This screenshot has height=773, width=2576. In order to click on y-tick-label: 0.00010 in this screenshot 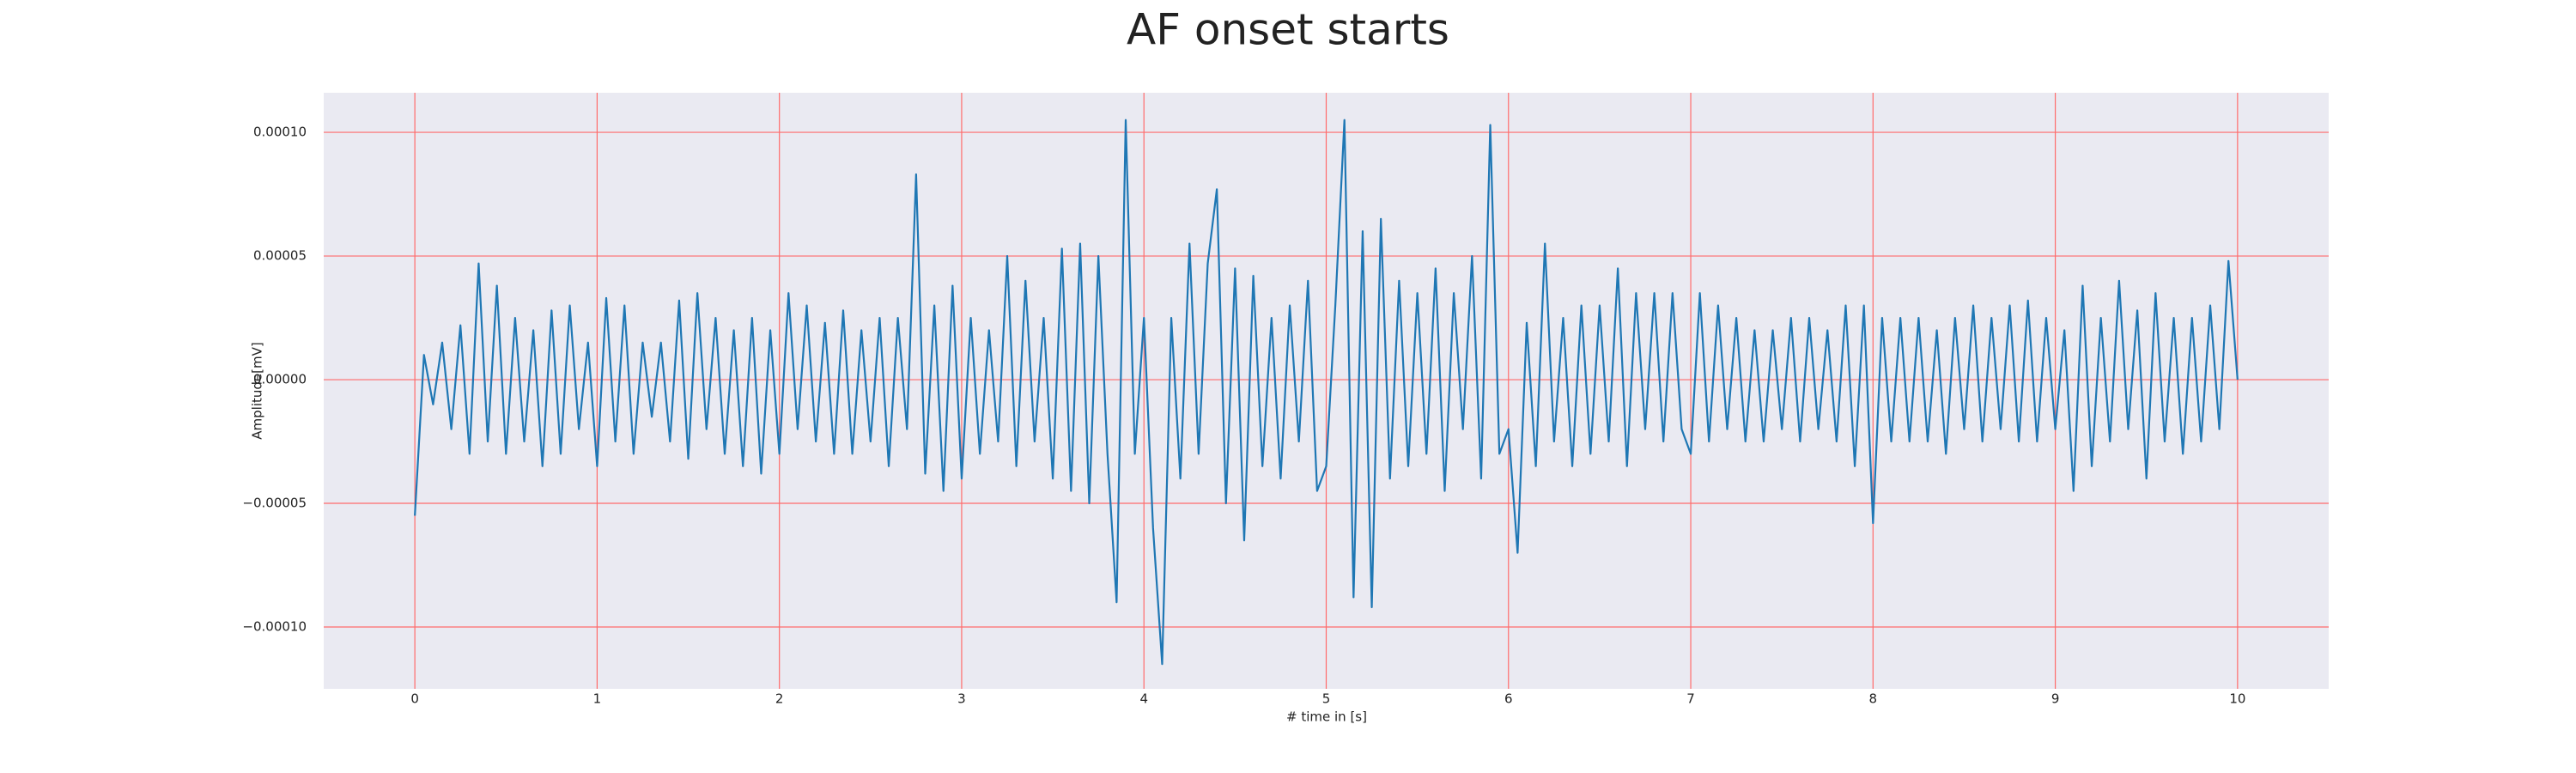, I will do `click(280, 132)`.